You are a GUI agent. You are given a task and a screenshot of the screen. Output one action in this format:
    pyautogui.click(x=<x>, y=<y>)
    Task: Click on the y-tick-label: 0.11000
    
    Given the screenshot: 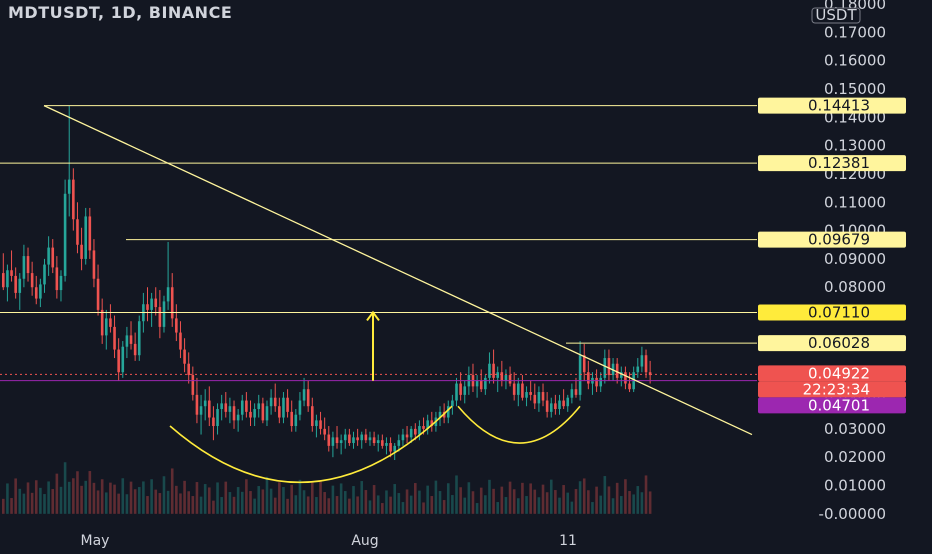 What is the action you would take?
    pyautogui.click(x=855, y=202)
    